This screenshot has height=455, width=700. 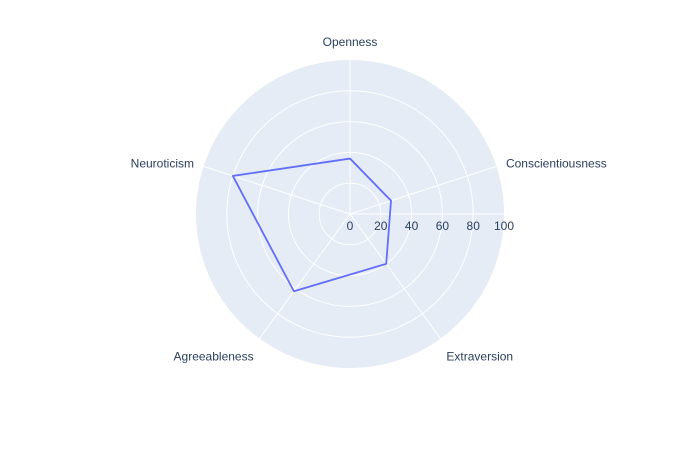 What do you see at coordinates (350, 42) in the screenshot?
I see `axis-label-openness: Openness` at bounding box center [350, 42].